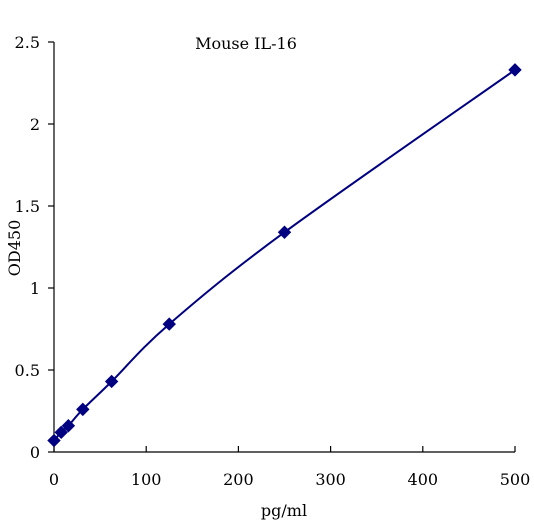 The height and width of the screenshot is (530, 534). What do you see at coordinates (35, 452) in the screenshot?
I see `y-tick-label: 0` at bounding box center [35, 452].